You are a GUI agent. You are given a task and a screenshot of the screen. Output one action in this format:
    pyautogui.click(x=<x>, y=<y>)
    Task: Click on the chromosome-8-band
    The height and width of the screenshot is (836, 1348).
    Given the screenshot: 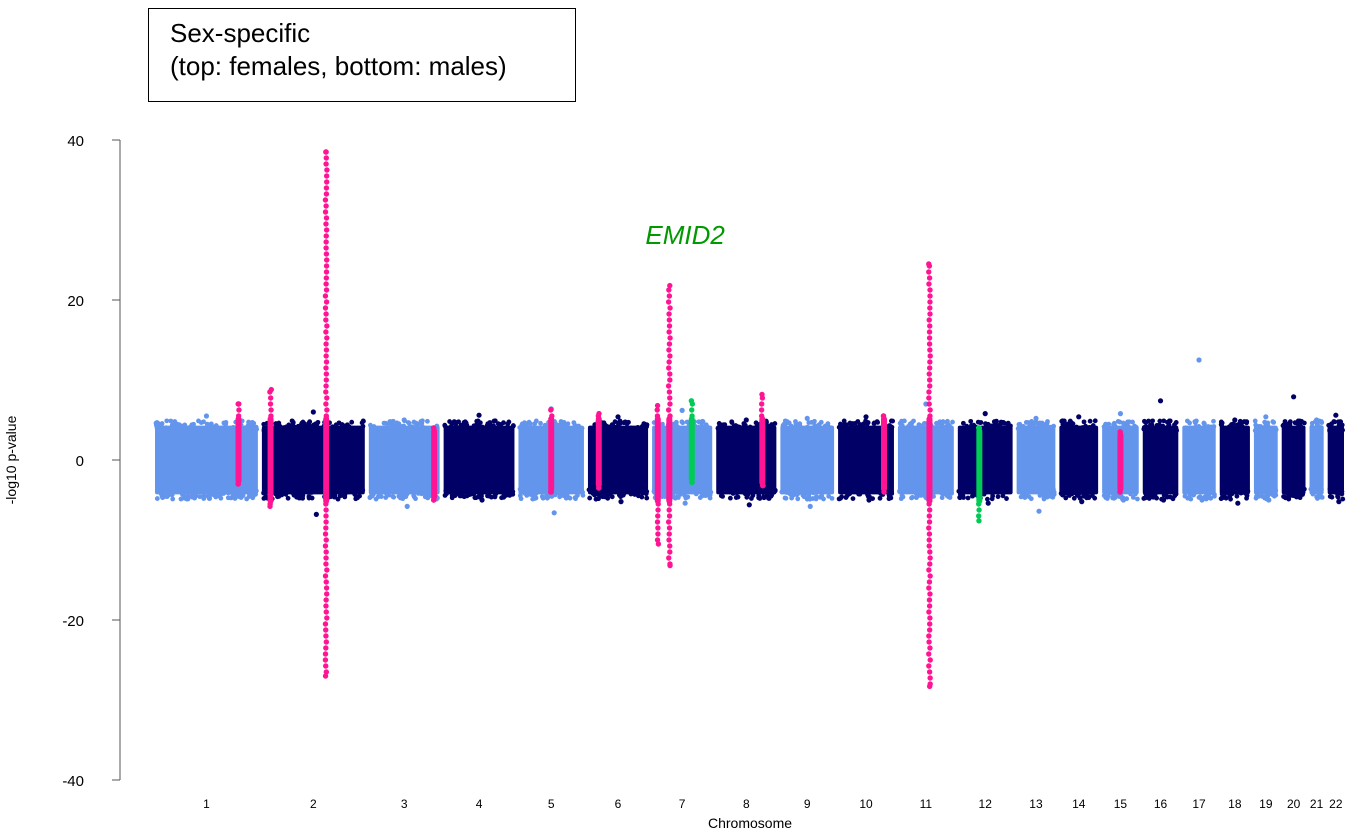 What is the action you would take?
    pyautogui.click(x=746, y=460)
    